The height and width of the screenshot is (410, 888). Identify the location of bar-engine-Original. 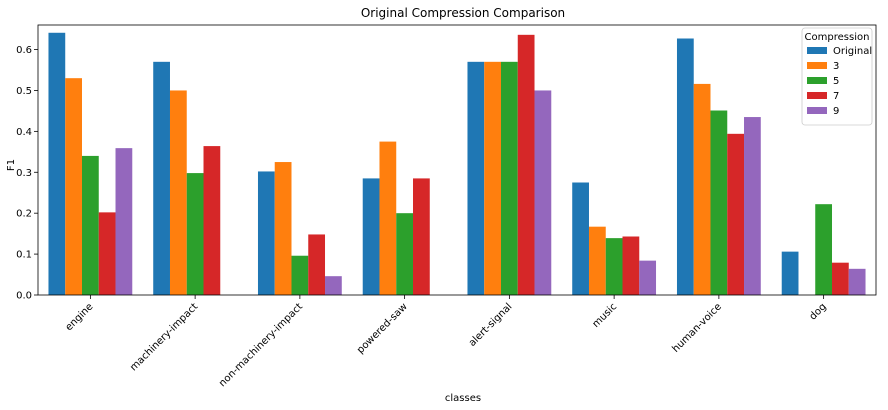
(57, 163).